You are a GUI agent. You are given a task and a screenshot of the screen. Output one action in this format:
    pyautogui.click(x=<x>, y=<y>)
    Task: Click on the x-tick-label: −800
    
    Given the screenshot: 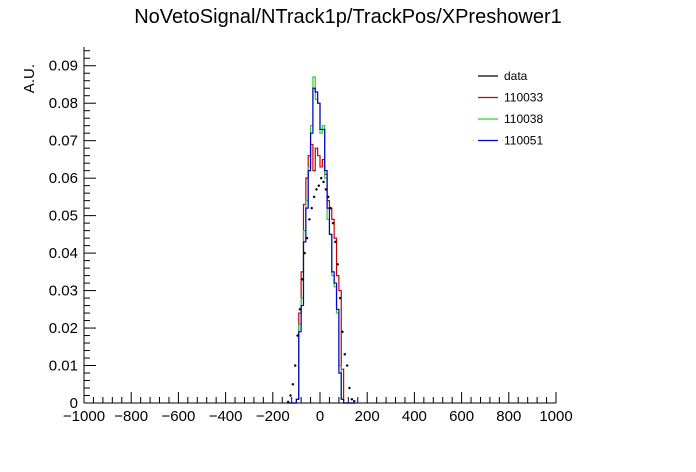 What is the action you would take?
    pyautogui.click(x=131, y=416)
    